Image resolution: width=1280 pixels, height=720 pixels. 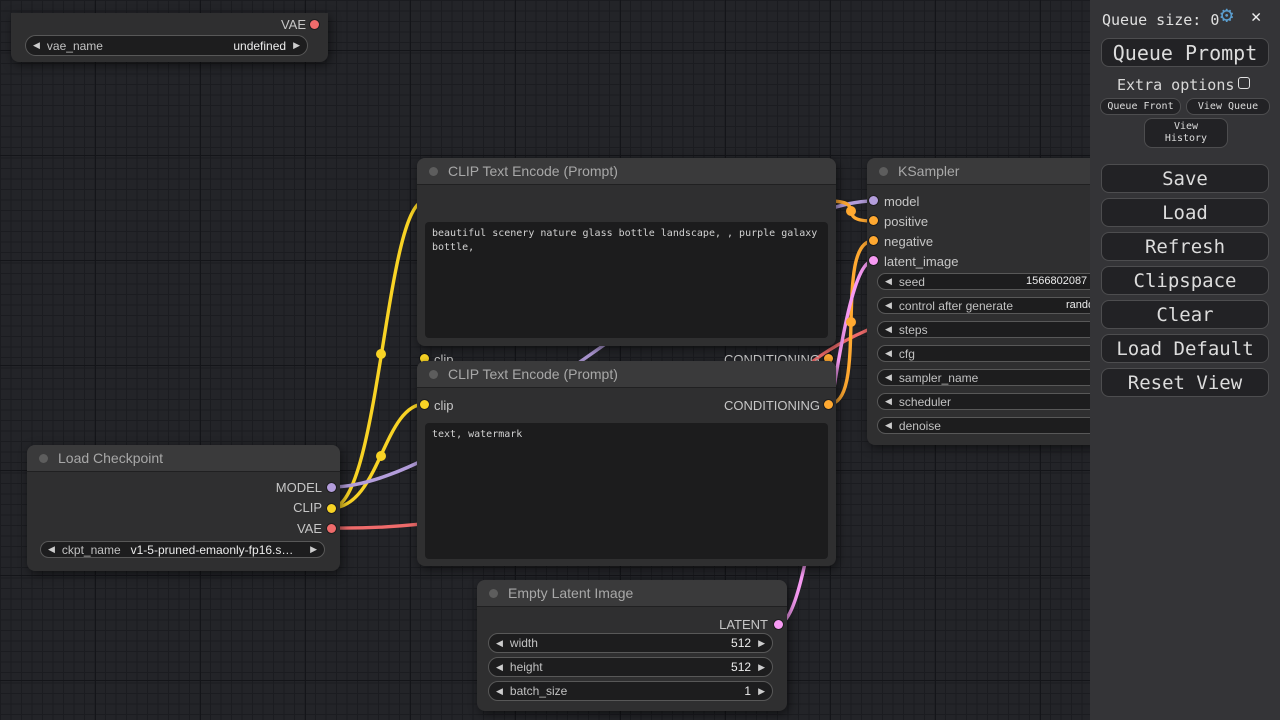 I want to click on widget-label: denoise, so click(x=919, y=425).